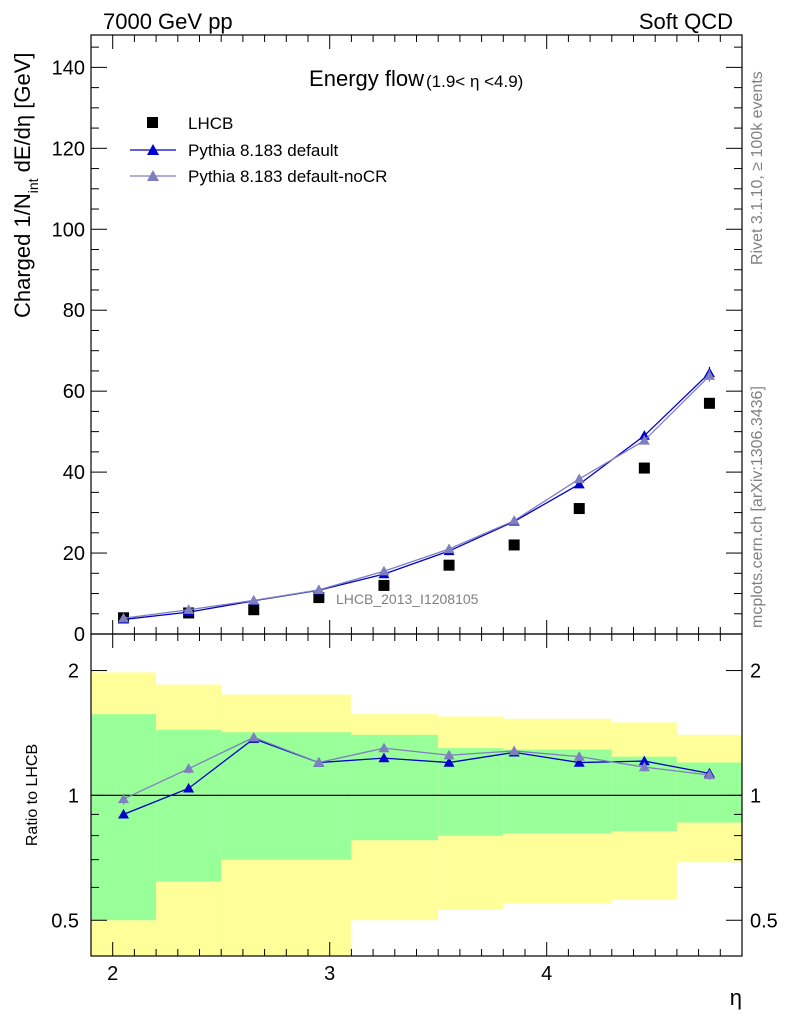  I want to click on chart-title: Energy flow, so click(366, 78).